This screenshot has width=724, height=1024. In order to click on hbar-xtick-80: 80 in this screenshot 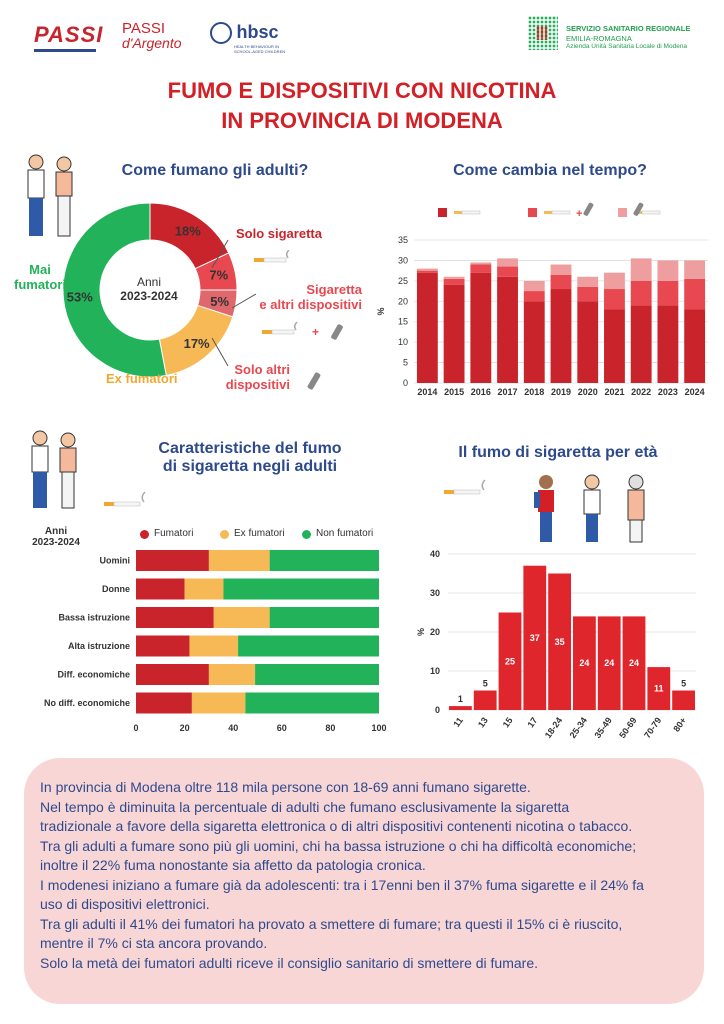, I will do `click(330, 728)`.